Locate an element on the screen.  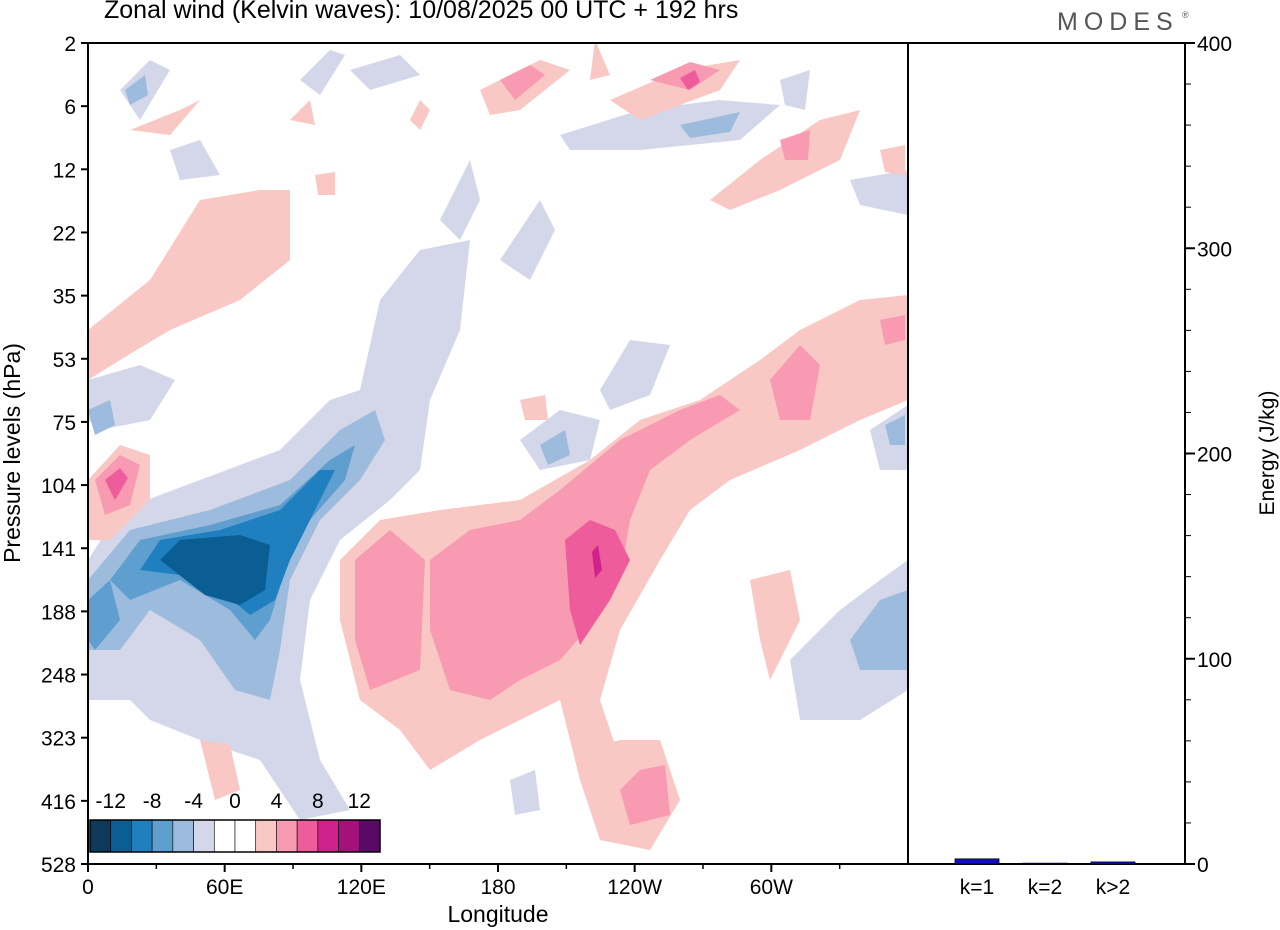
y-tick-label: 323 is located at coordinates (58, 739).